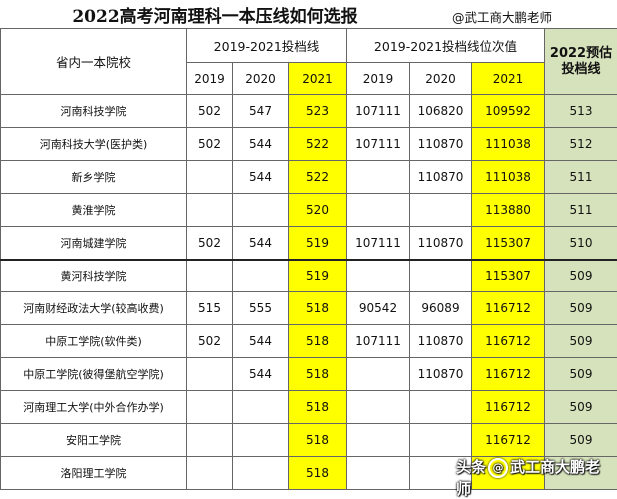 The width and height of the screenshot is (617, 499). Describe the element at coordinates (94, 111) in the screenshot. I see `school-name-cell: 河南科技学院` at that location.